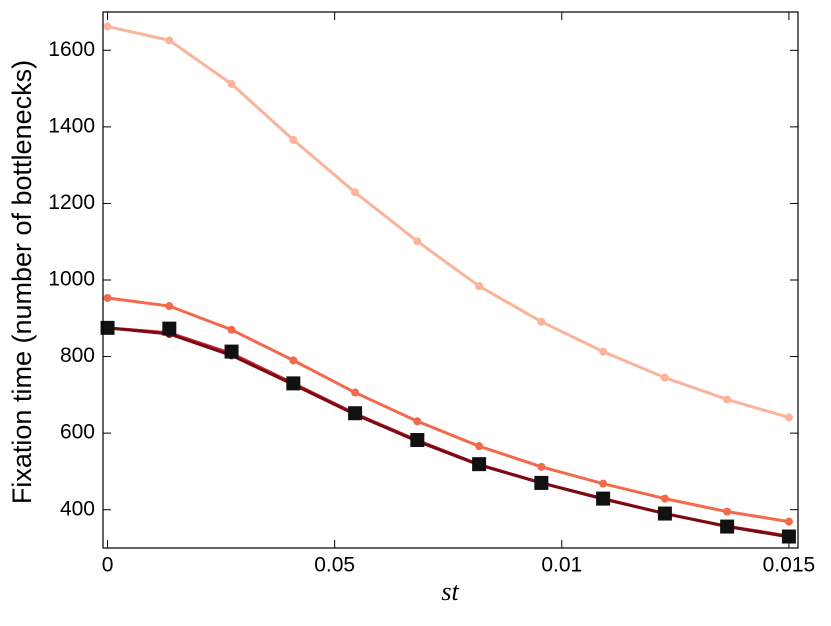 This screenshot has height=626, width=831. What do you see at coordinates (71, 279) in the screenshot?
I see `y-tick-label: 1000` at bounding box center [71, 279].